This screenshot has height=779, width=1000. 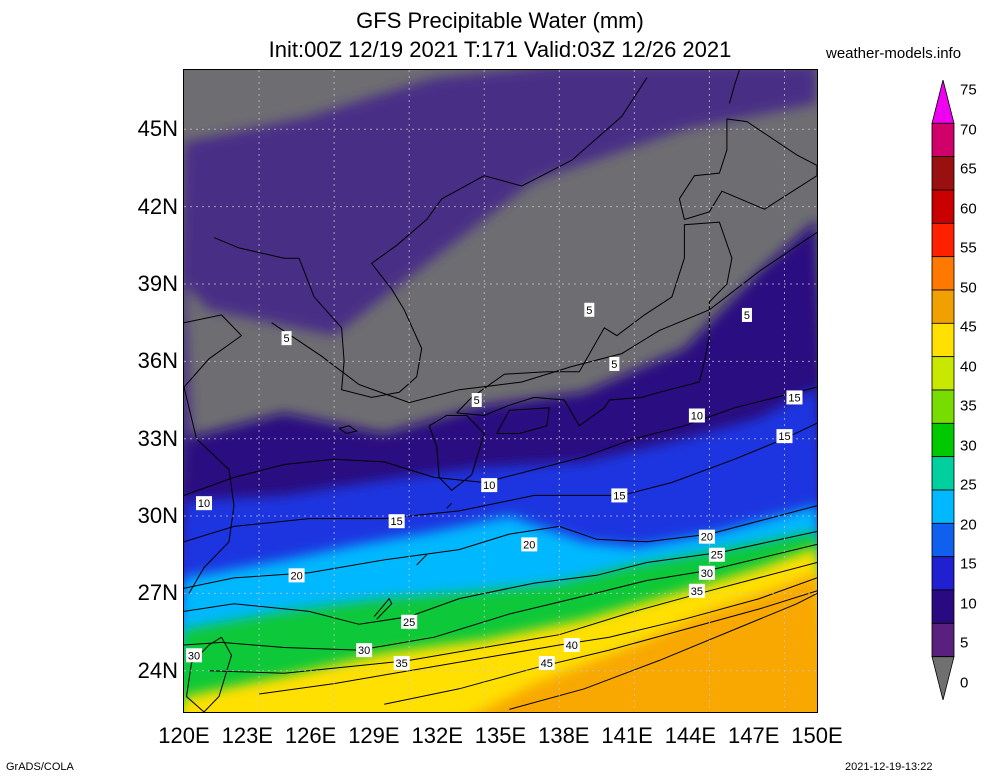 I want to click on contour-label: 45, so click(x=547, y=664).